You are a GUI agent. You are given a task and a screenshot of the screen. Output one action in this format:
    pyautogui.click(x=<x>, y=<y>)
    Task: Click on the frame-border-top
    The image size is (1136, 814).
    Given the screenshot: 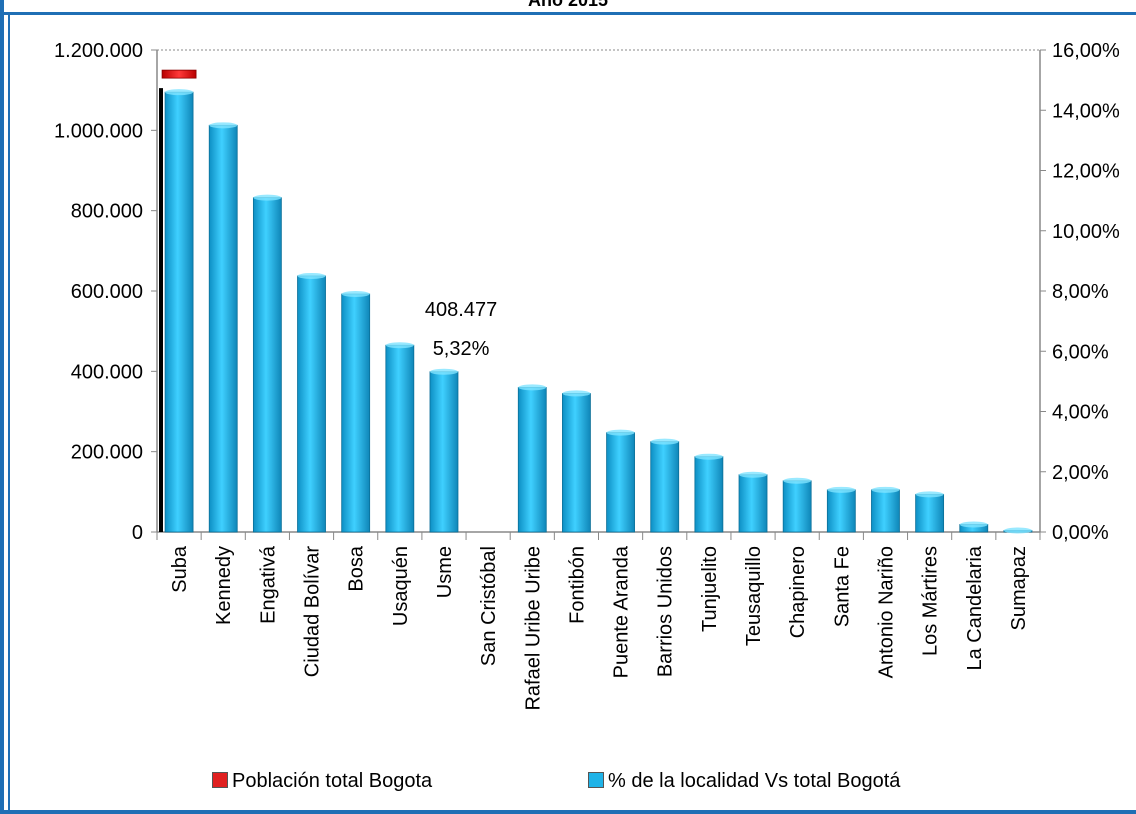 What is the action you would take?
    pyautogui.click(x=568, y=13)
    